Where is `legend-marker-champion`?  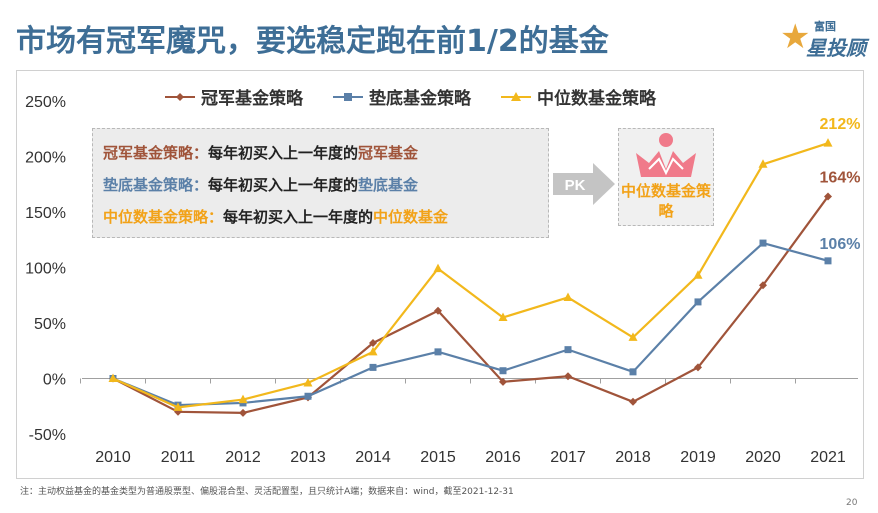
legend-marker-champion is located at coordinates (180, 96).